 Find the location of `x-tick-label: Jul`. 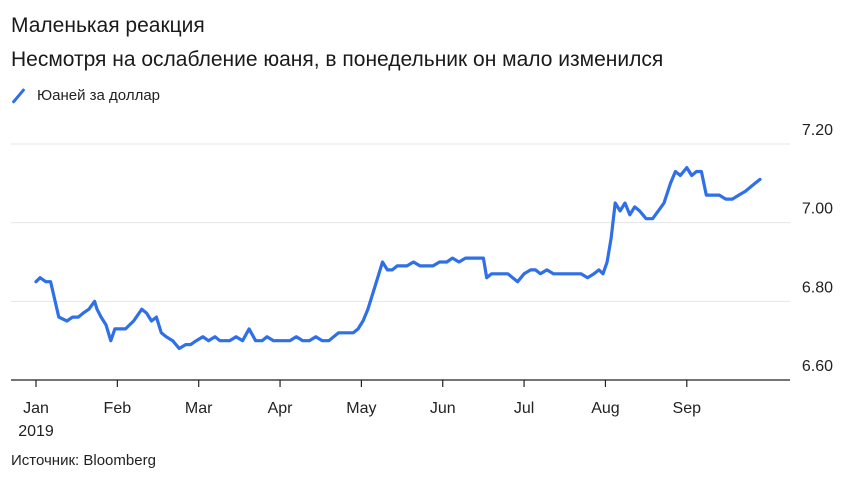

x-tick-label: Jul is located at coordinates (524, 408).